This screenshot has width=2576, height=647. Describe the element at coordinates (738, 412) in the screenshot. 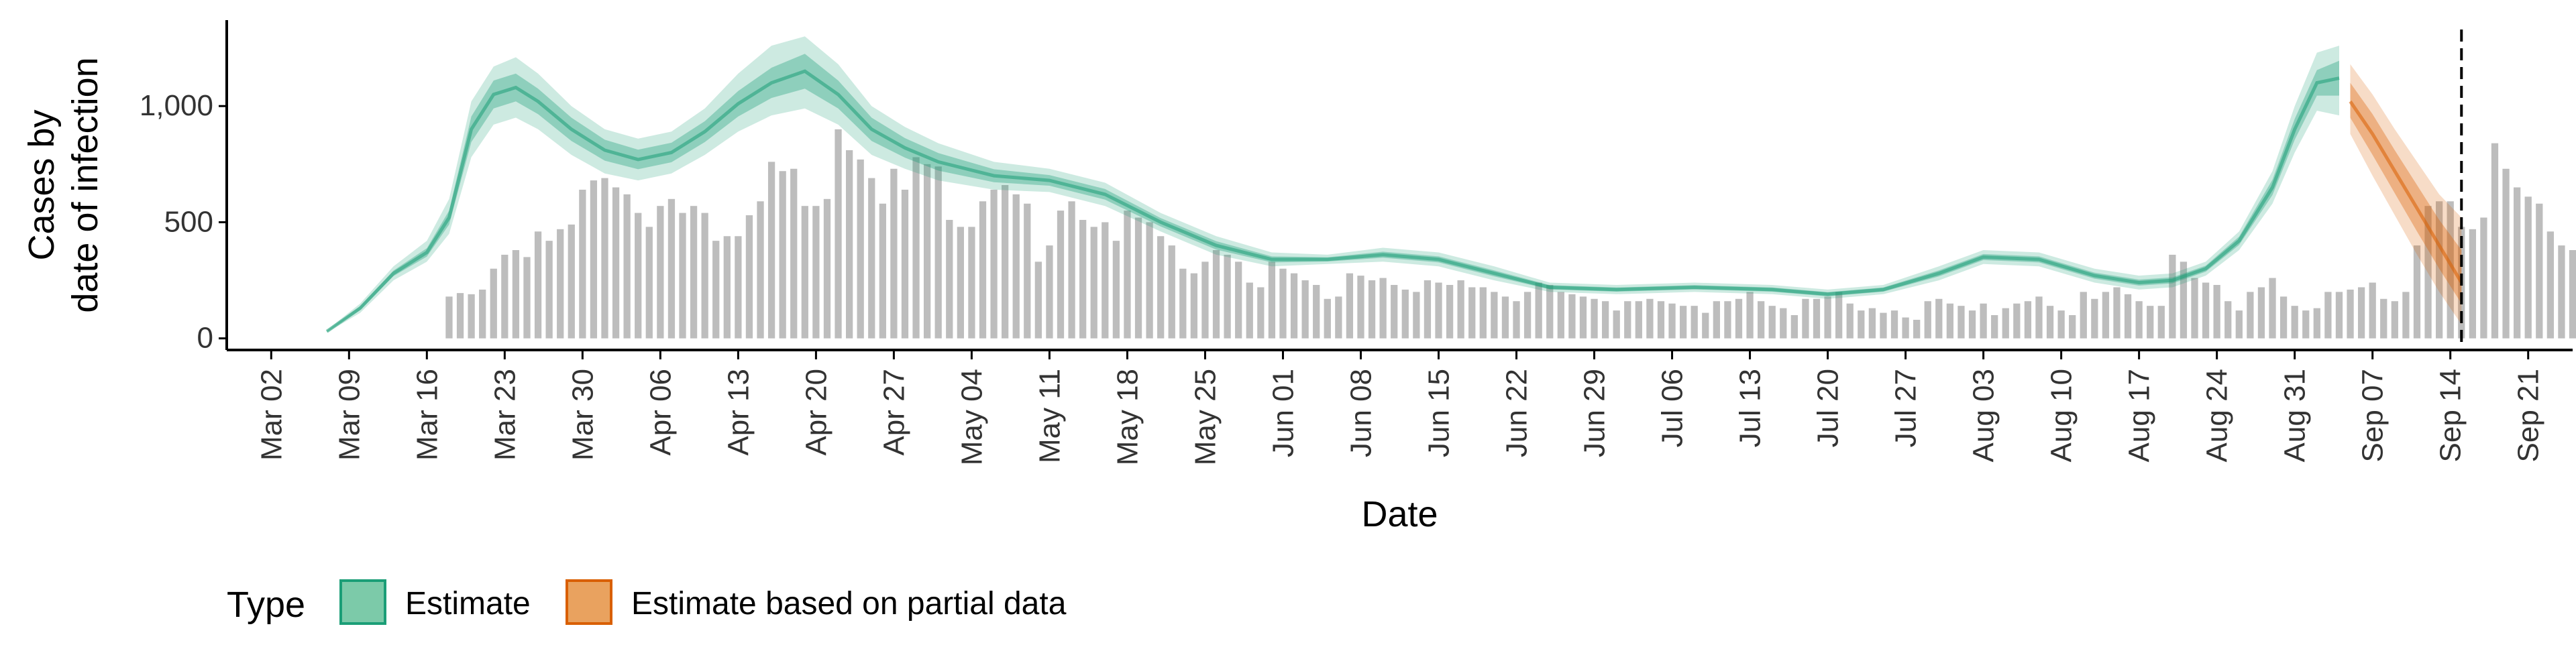

I see `x-tick-label: Apr 13` at that location.